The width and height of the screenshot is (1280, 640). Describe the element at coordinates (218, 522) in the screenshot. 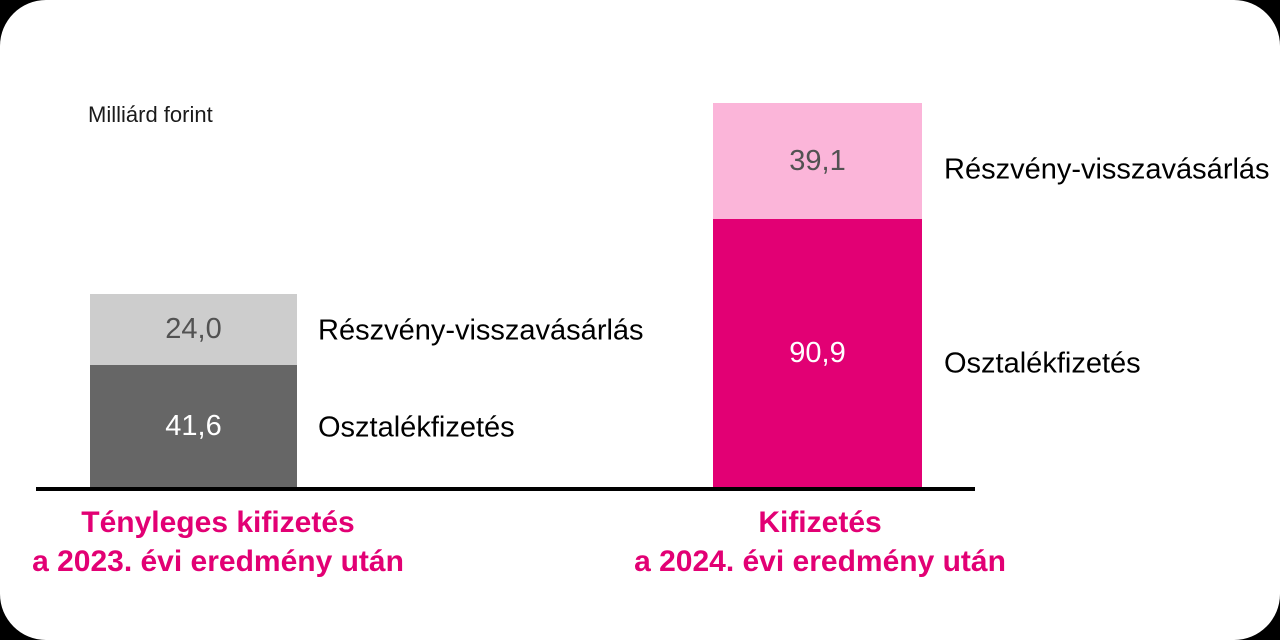

I see `category-label-2023-line1: Tényleges kifizetés` at that location.